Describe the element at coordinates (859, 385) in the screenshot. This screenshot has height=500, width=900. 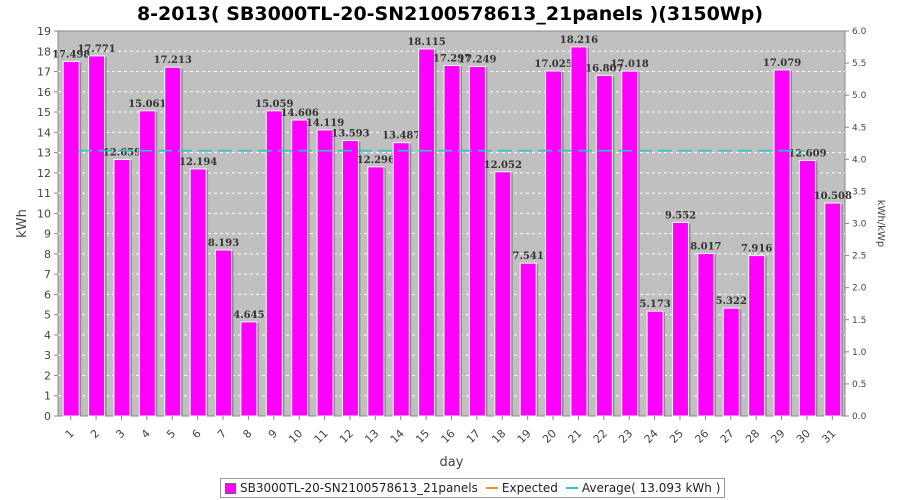
I see `y-right-tick-label: 0.5` at that location.